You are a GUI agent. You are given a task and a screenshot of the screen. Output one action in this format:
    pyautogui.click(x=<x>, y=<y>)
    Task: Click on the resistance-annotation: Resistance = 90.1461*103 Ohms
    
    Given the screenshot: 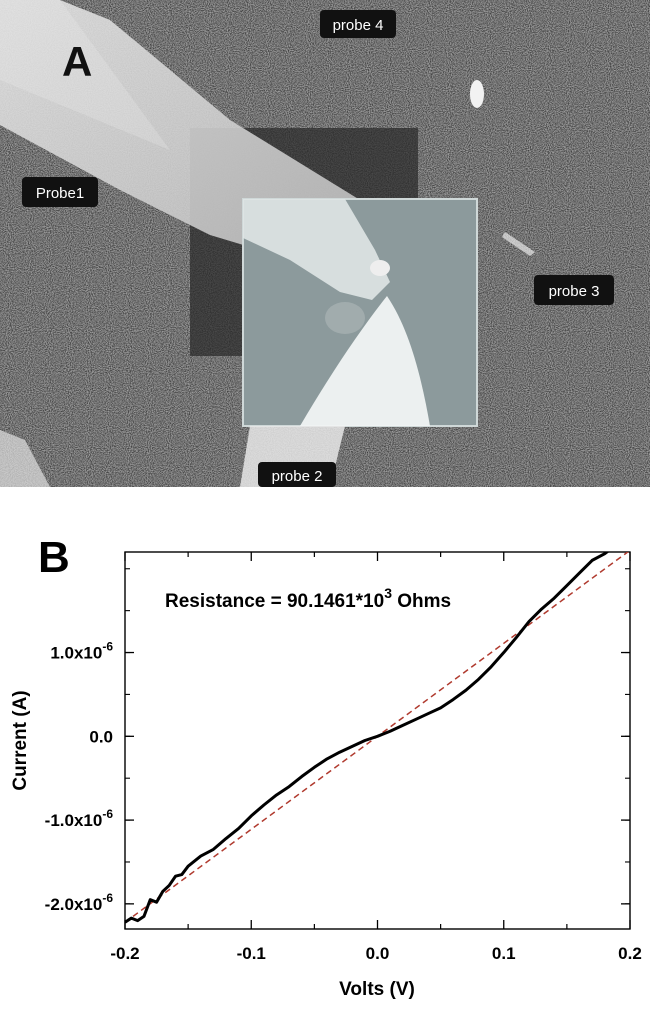 What is the action you would take?
    pyautogui.click(x=308, y=598)
    